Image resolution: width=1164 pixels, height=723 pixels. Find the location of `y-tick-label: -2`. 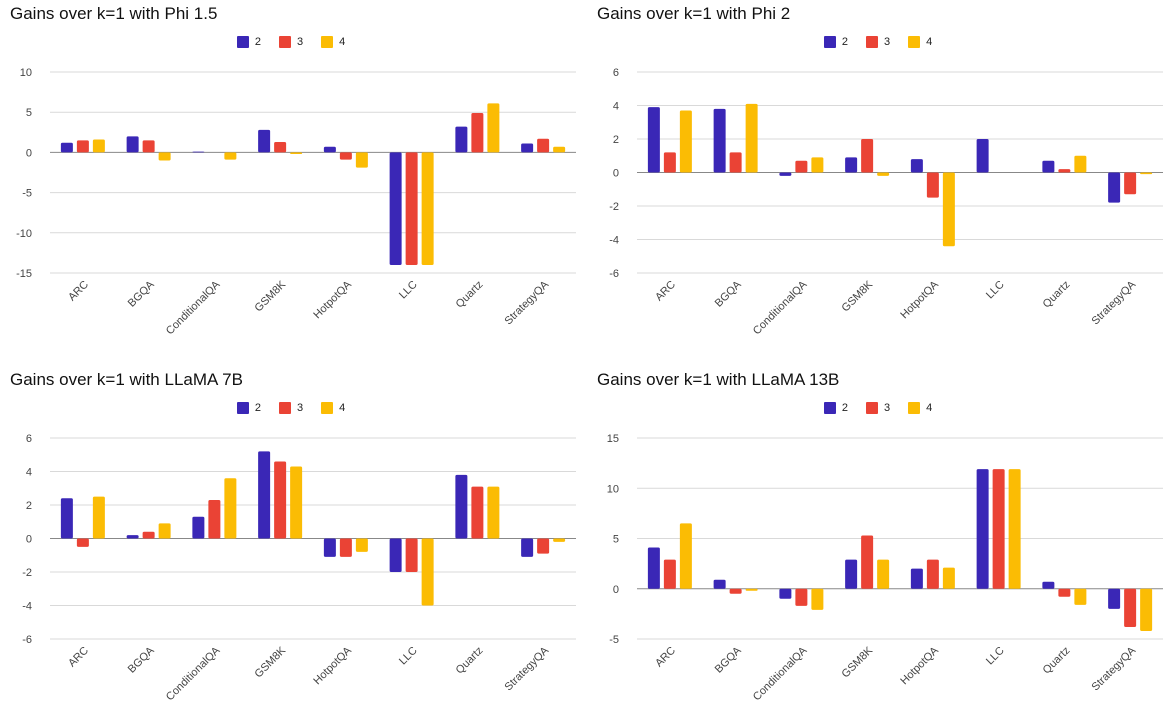

y-tick-label: -2 is located at coordinates (614, 207).